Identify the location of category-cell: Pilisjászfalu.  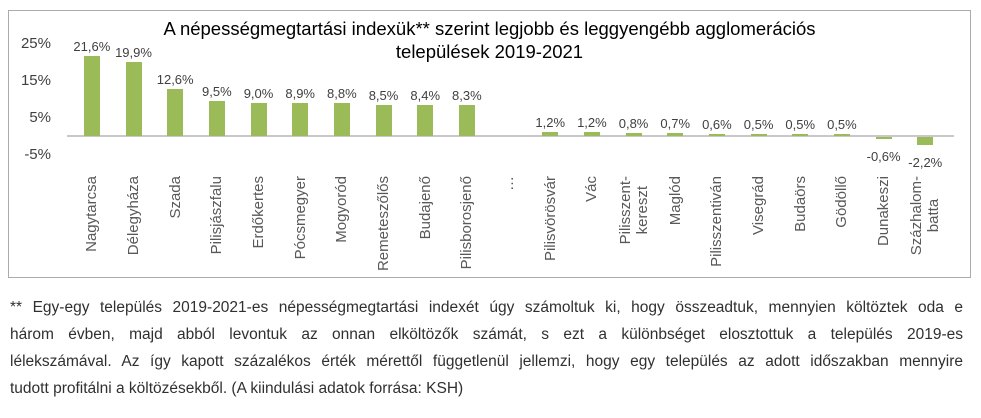
(217, 226).